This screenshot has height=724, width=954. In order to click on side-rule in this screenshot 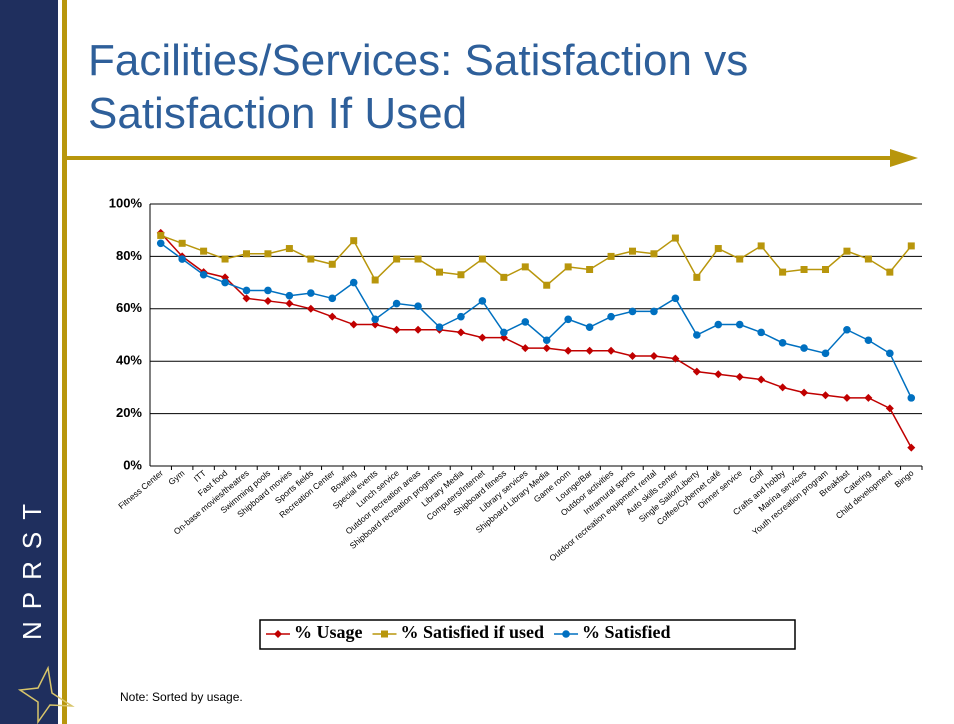, I will do `click(64, 362)`.